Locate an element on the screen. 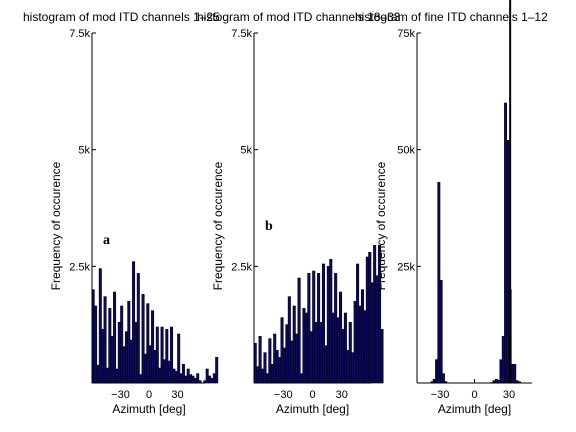 The width and height of the screenshot is (576, 432). y-tick-label: 7.5k is located at coordinates (241, 34).